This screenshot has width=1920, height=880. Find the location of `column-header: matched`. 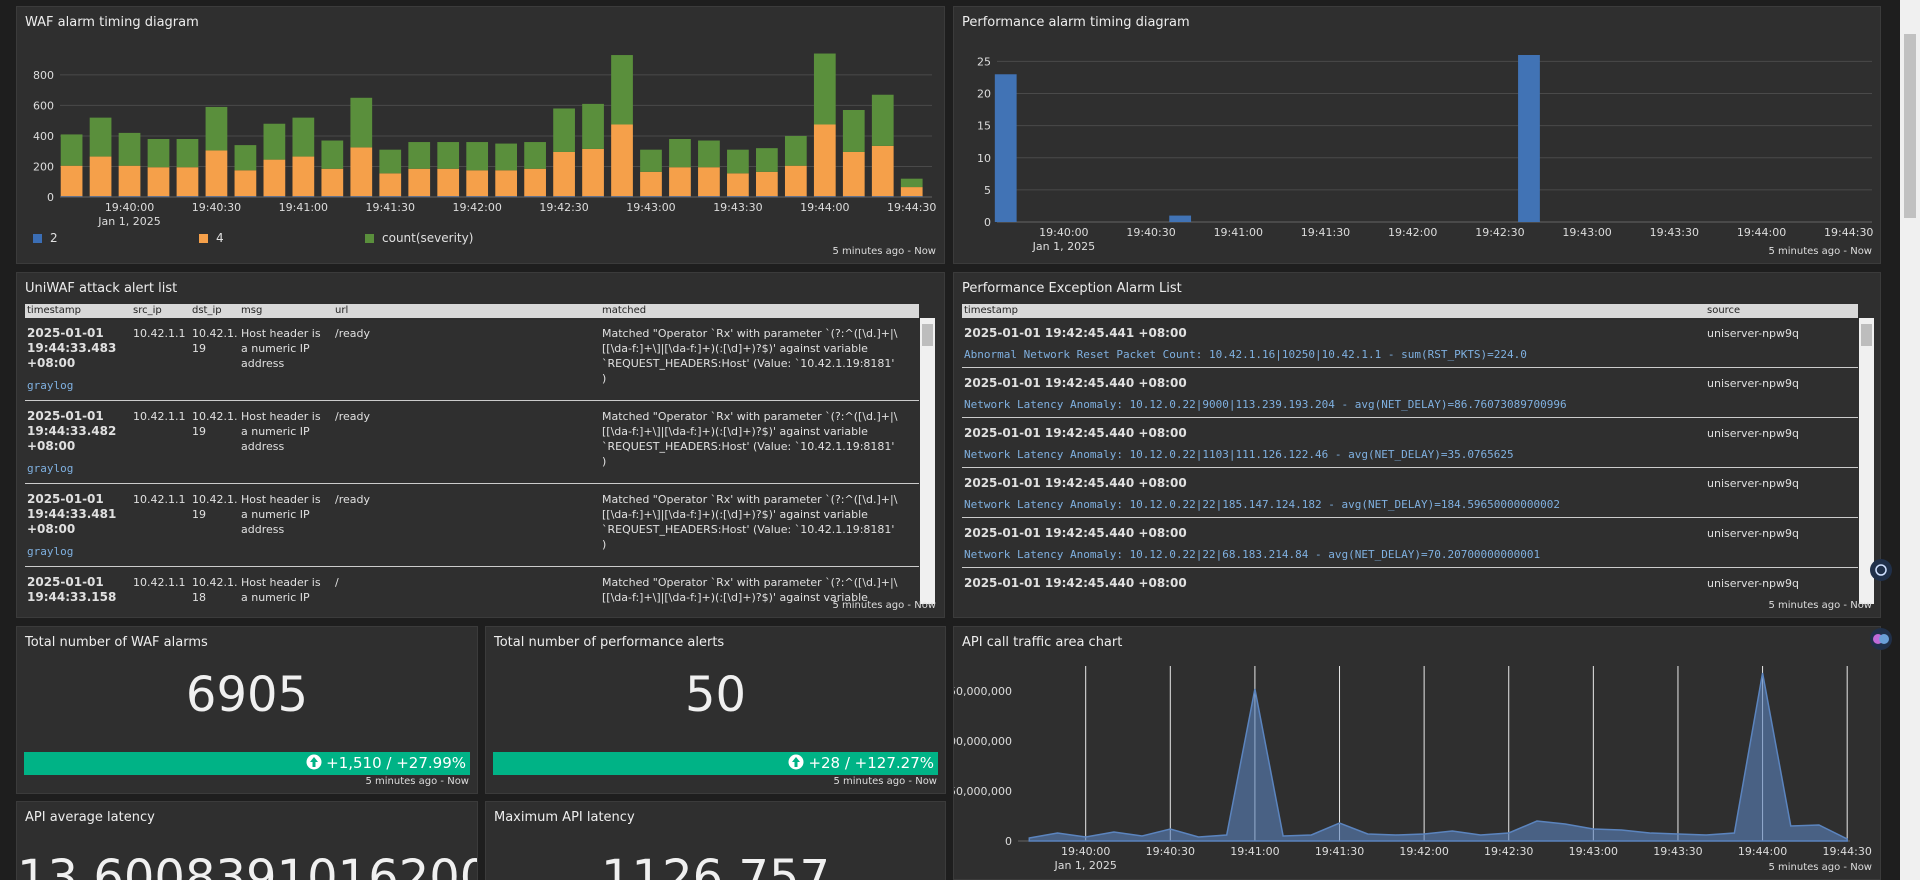

column-header: matched is located at coordinates (624, 310).